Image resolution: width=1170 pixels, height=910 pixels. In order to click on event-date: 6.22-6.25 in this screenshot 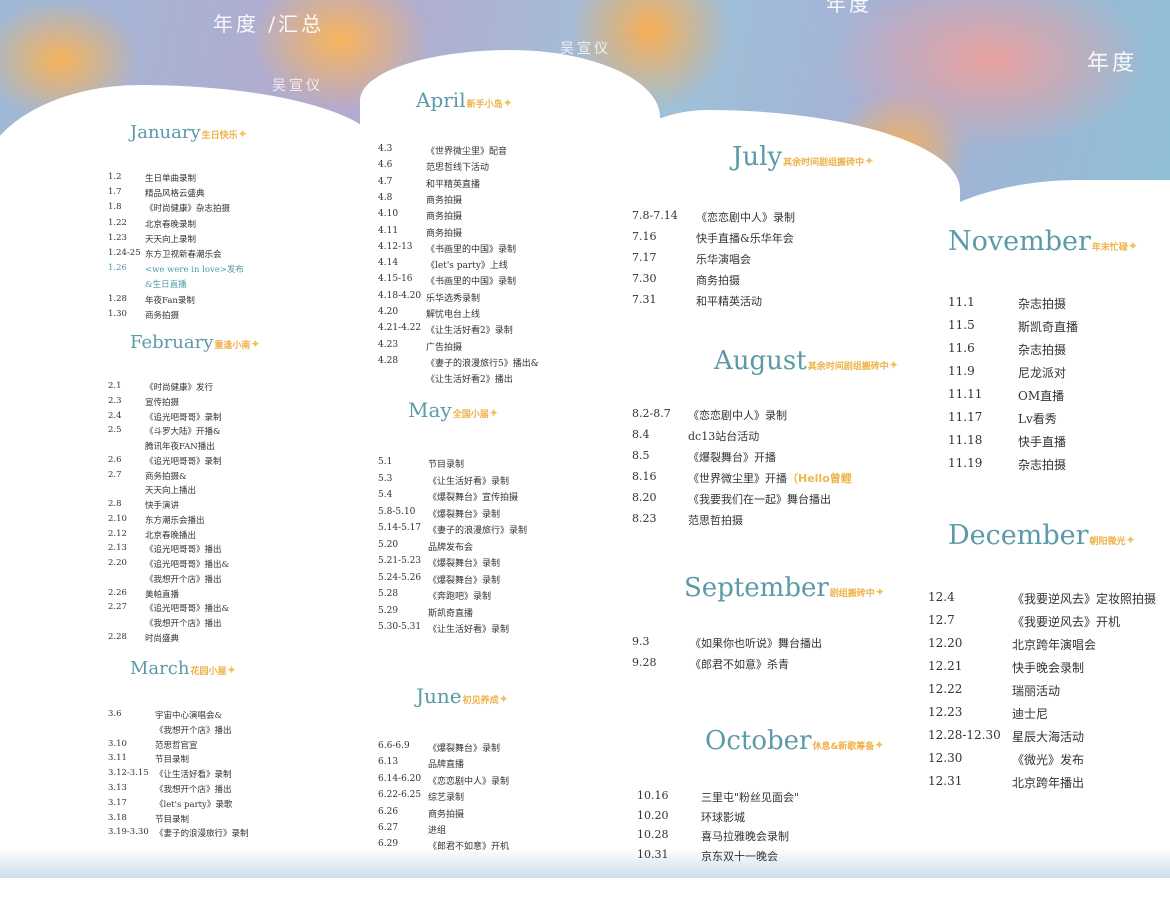, I will do `click(400, 795)`.